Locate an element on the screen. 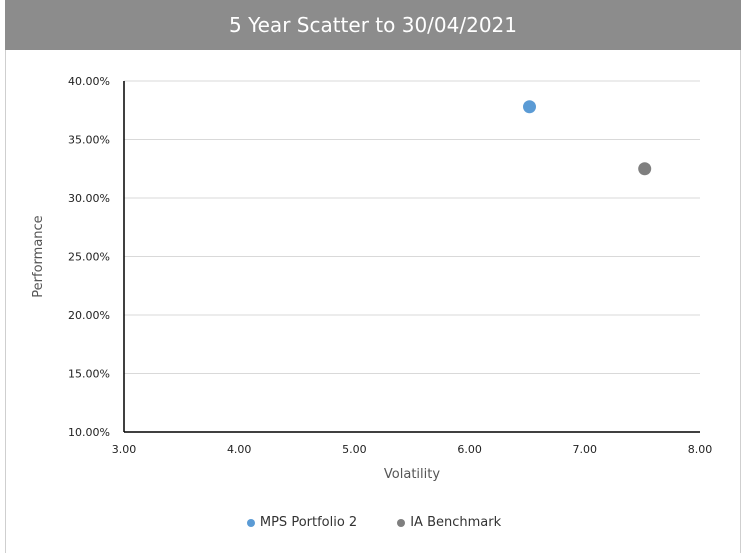 The width and height of the screenshot is (748, 553). legend-marker-ia is located at coordinates (401, 522).